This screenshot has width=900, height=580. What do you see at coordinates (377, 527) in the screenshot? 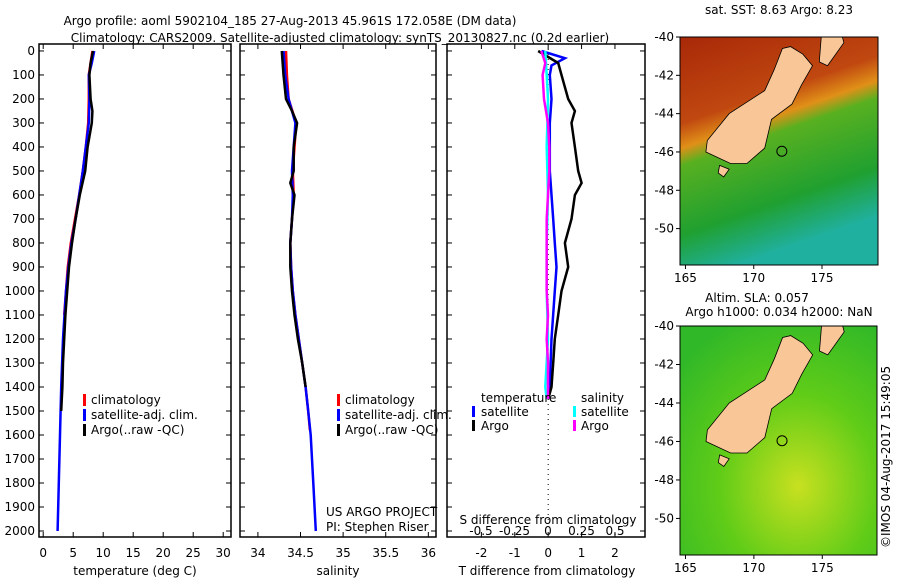
I see `pi-label: PI: Stephen Riser` at bounding box center [377, 527].